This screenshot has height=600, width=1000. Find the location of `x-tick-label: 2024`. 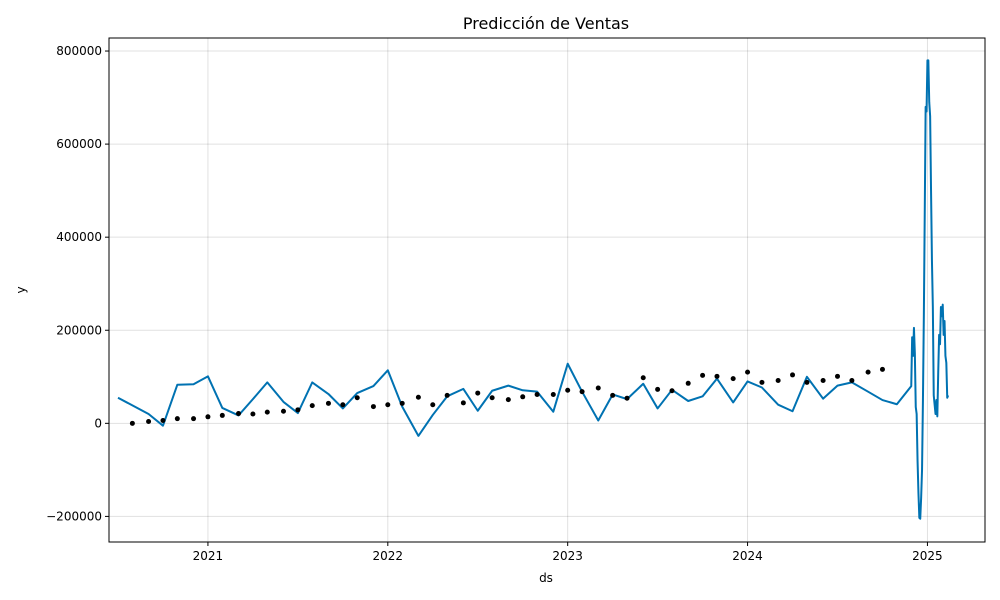

x-tick-label: 2024 is located at coordinates (747, 556).